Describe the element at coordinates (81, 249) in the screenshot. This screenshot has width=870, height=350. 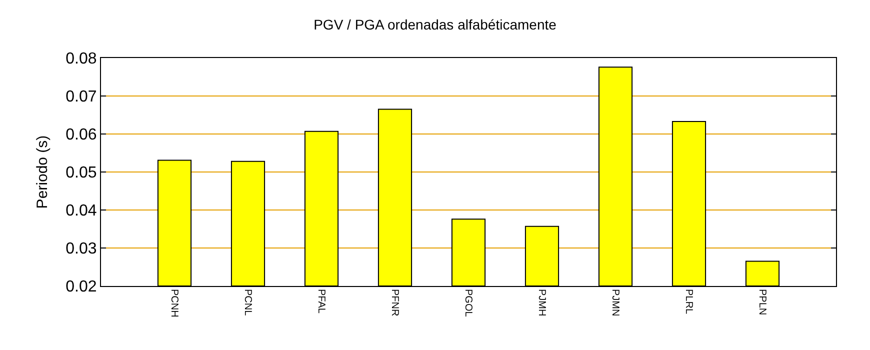
I see `y-tick-label: 0.03` at that location.